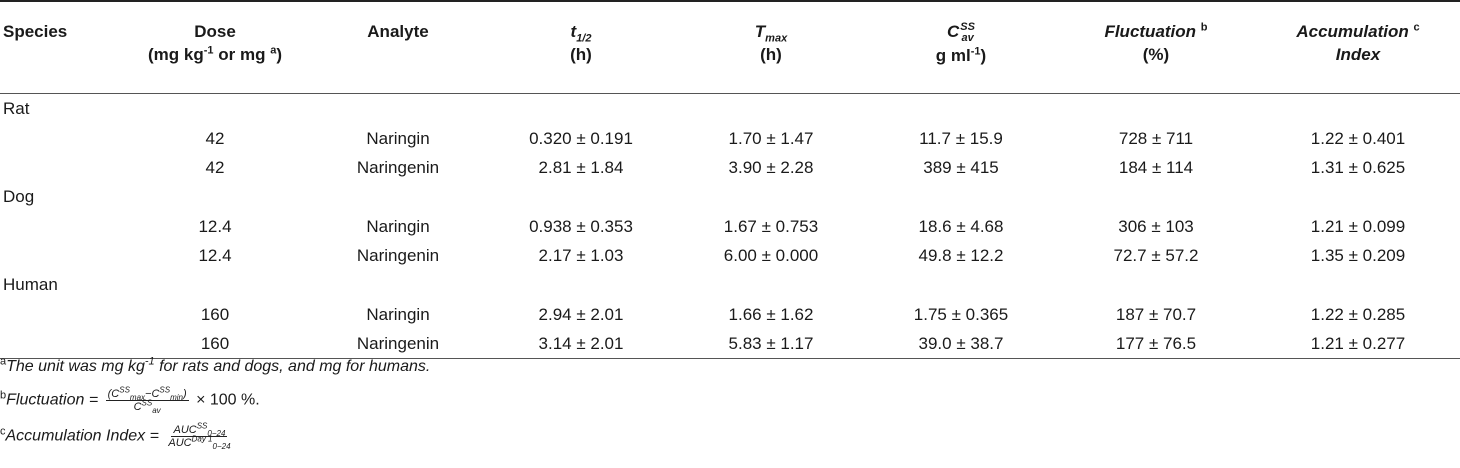  What do you see at coordinates (771, 255) in the screenshot?
I see `tmax-cell: 6.00 ± 0.000` at bounding box center [771, 255].